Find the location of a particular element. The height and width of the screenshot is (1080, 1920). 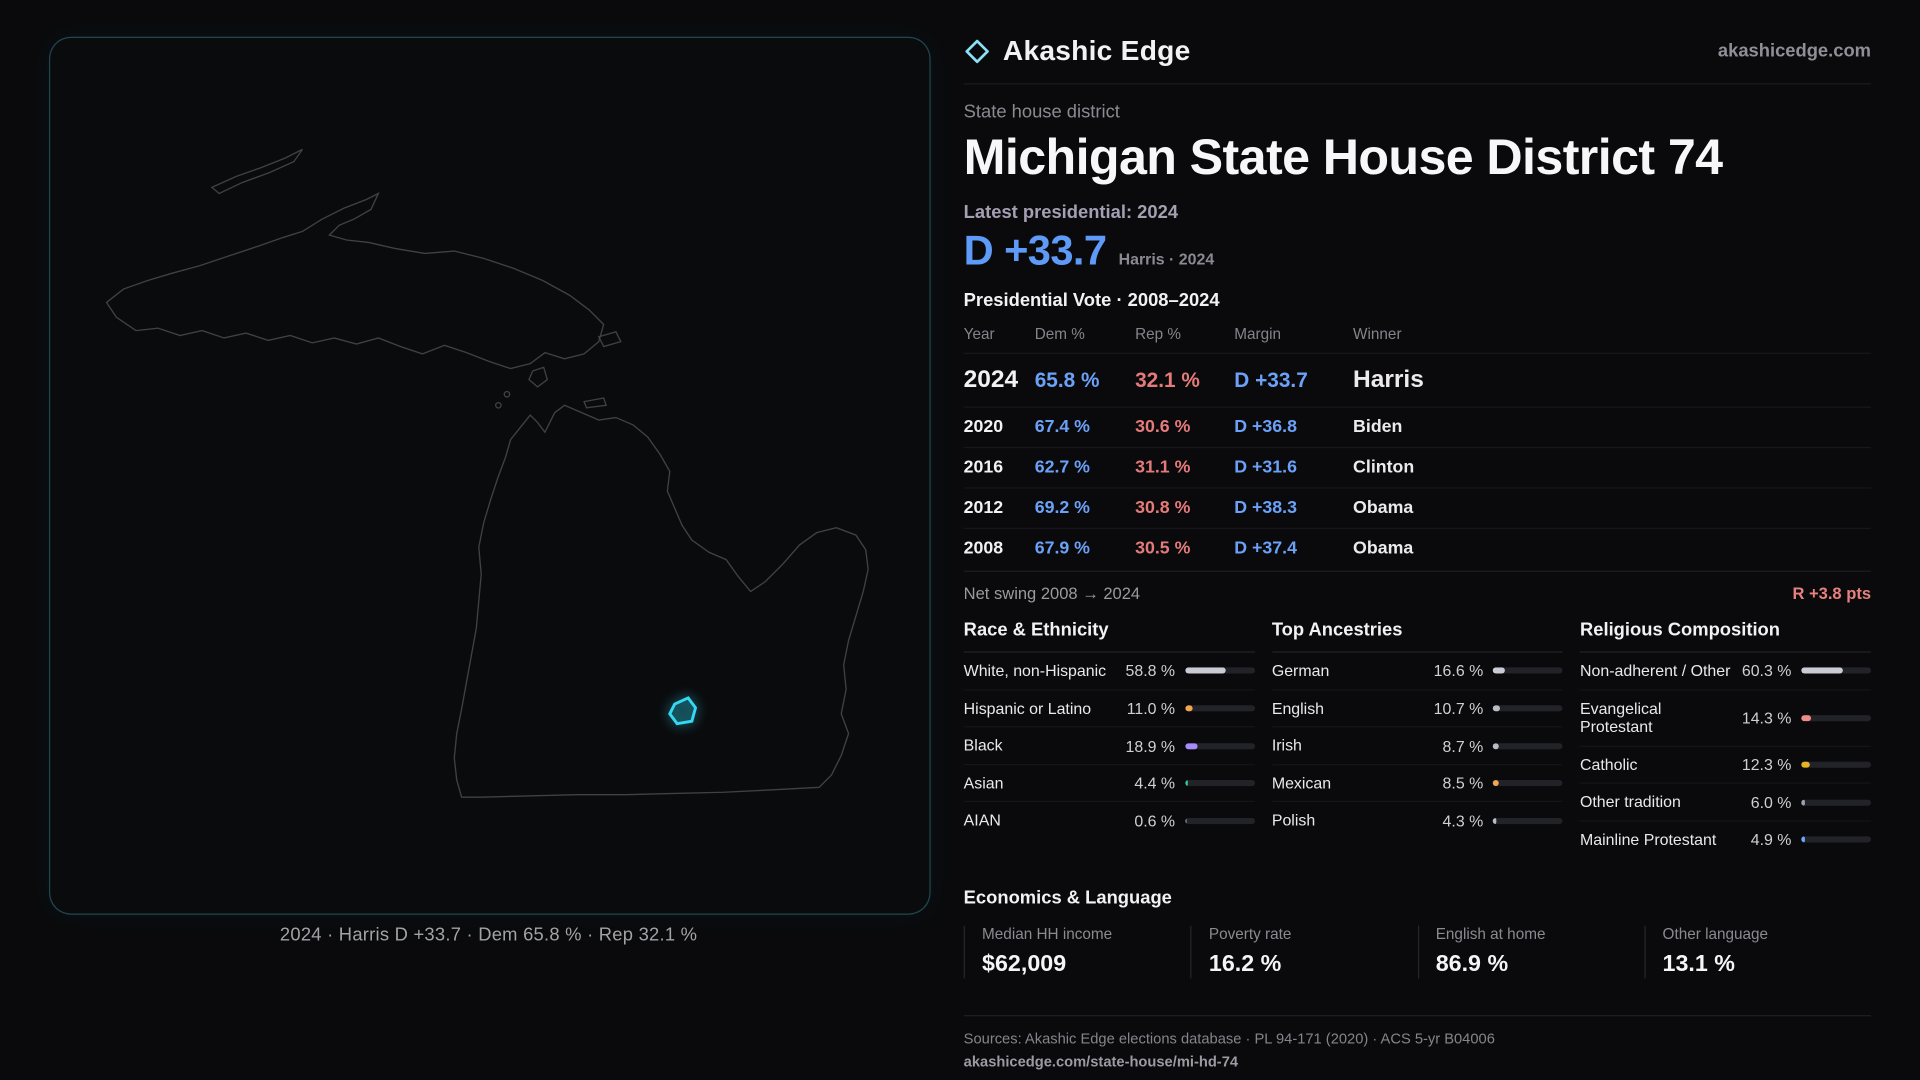

col-rep: Rep % is located at coordinates (1158, 334).